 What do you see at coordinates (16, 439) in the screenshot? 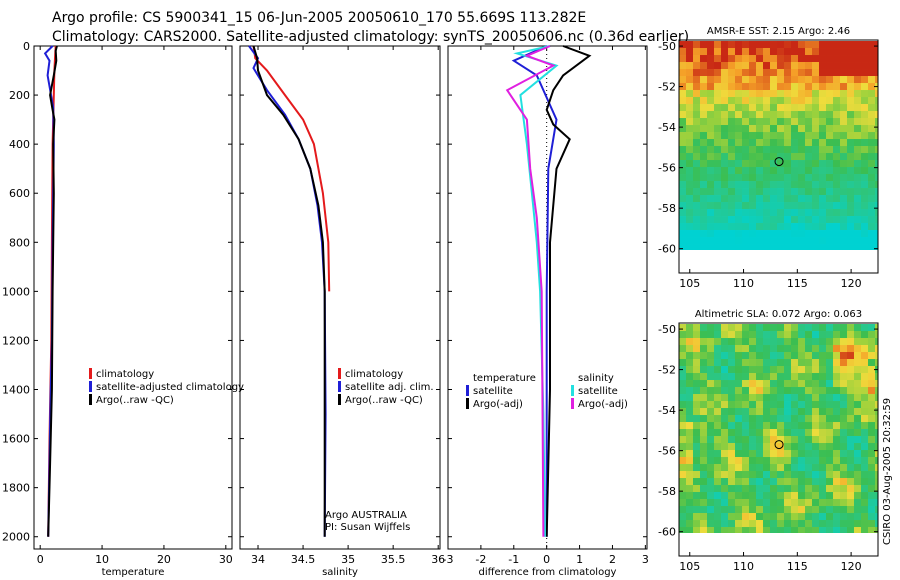
I see `depth-tick-label: 1600` at bounding box center [16, 439].